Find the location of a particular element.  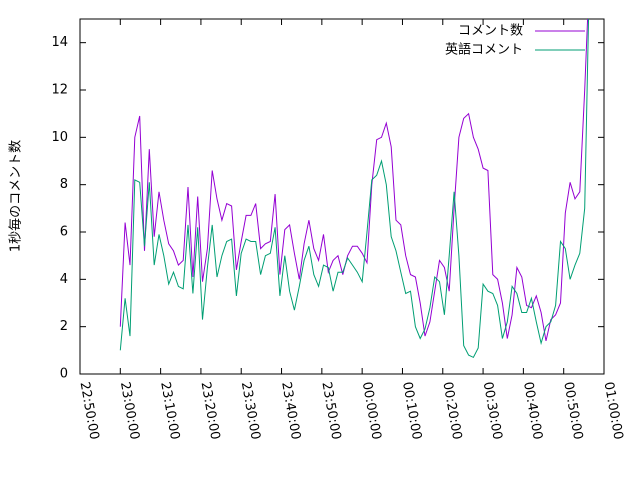

x-tick-label: 00:40:00 is located at coordinates (532, 411).